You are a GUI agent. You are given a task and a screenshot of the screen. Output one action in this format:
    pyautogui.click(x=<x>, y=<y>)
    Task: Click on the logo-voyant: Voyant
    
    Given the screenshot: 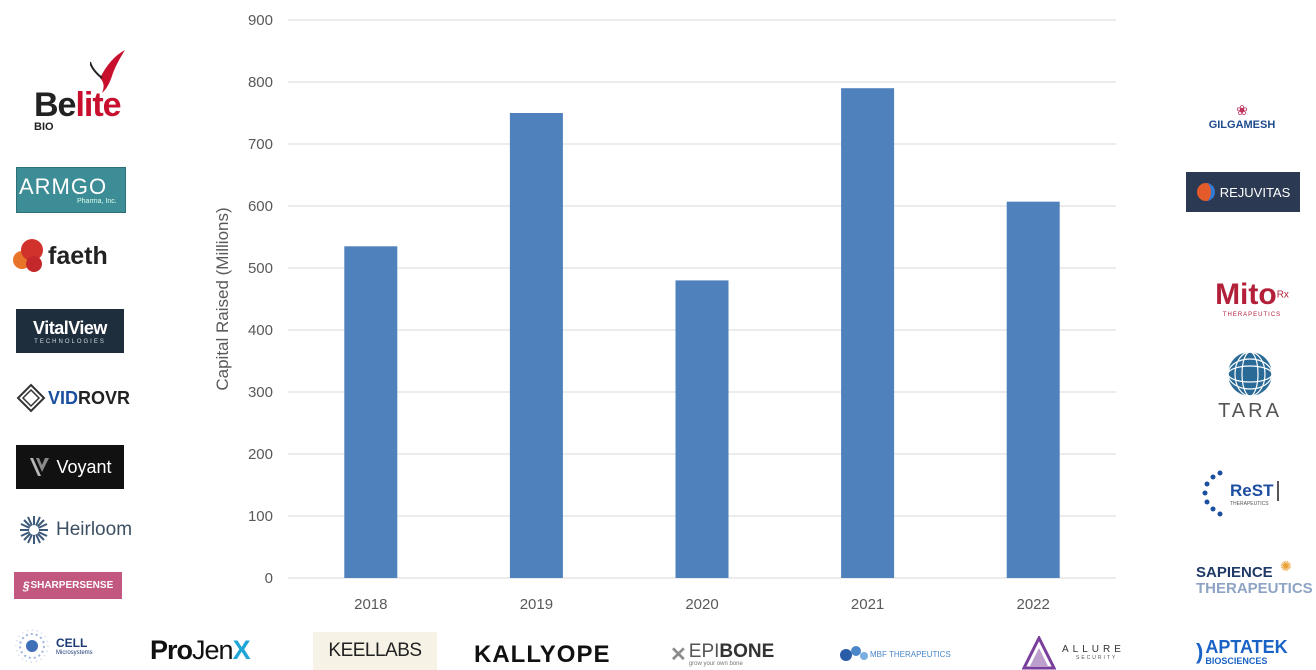 What is the action you would take?
    pyautogui.click(x=70, y=467)
    